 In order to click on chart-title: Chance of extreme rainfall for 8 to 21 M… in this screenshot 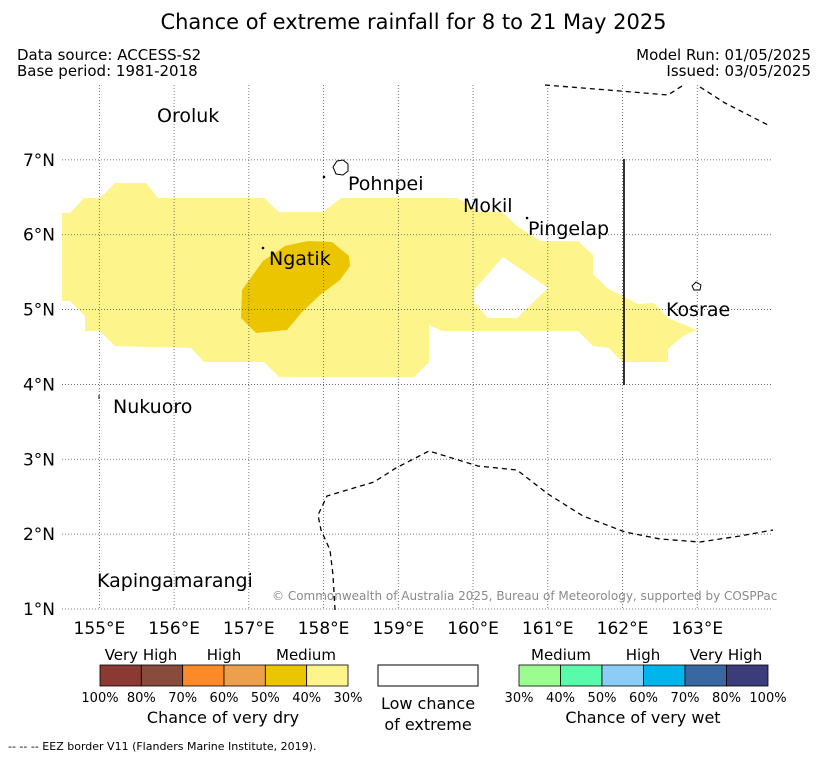, I will do `click(413, 22)`.